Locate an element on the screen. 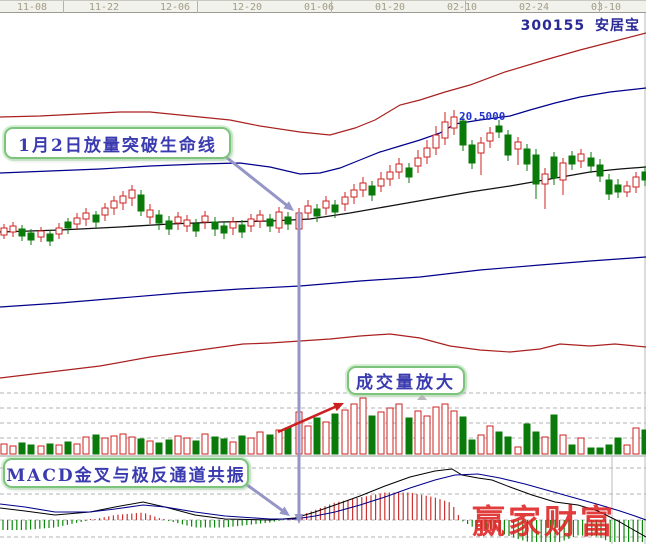 Image resolution: width=646 pixels, height=544 pixels. date-axis-label: 11-08 is located at coordinates (32, 7).